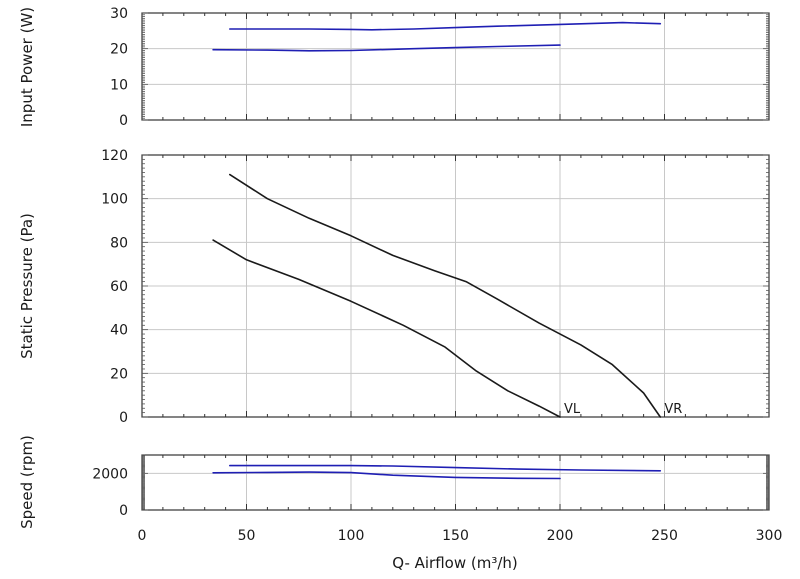  What do you see at coordinates (560, 536) in the screenshot?
I see `x-tick-label: 200` at bounding box center [560, 536].